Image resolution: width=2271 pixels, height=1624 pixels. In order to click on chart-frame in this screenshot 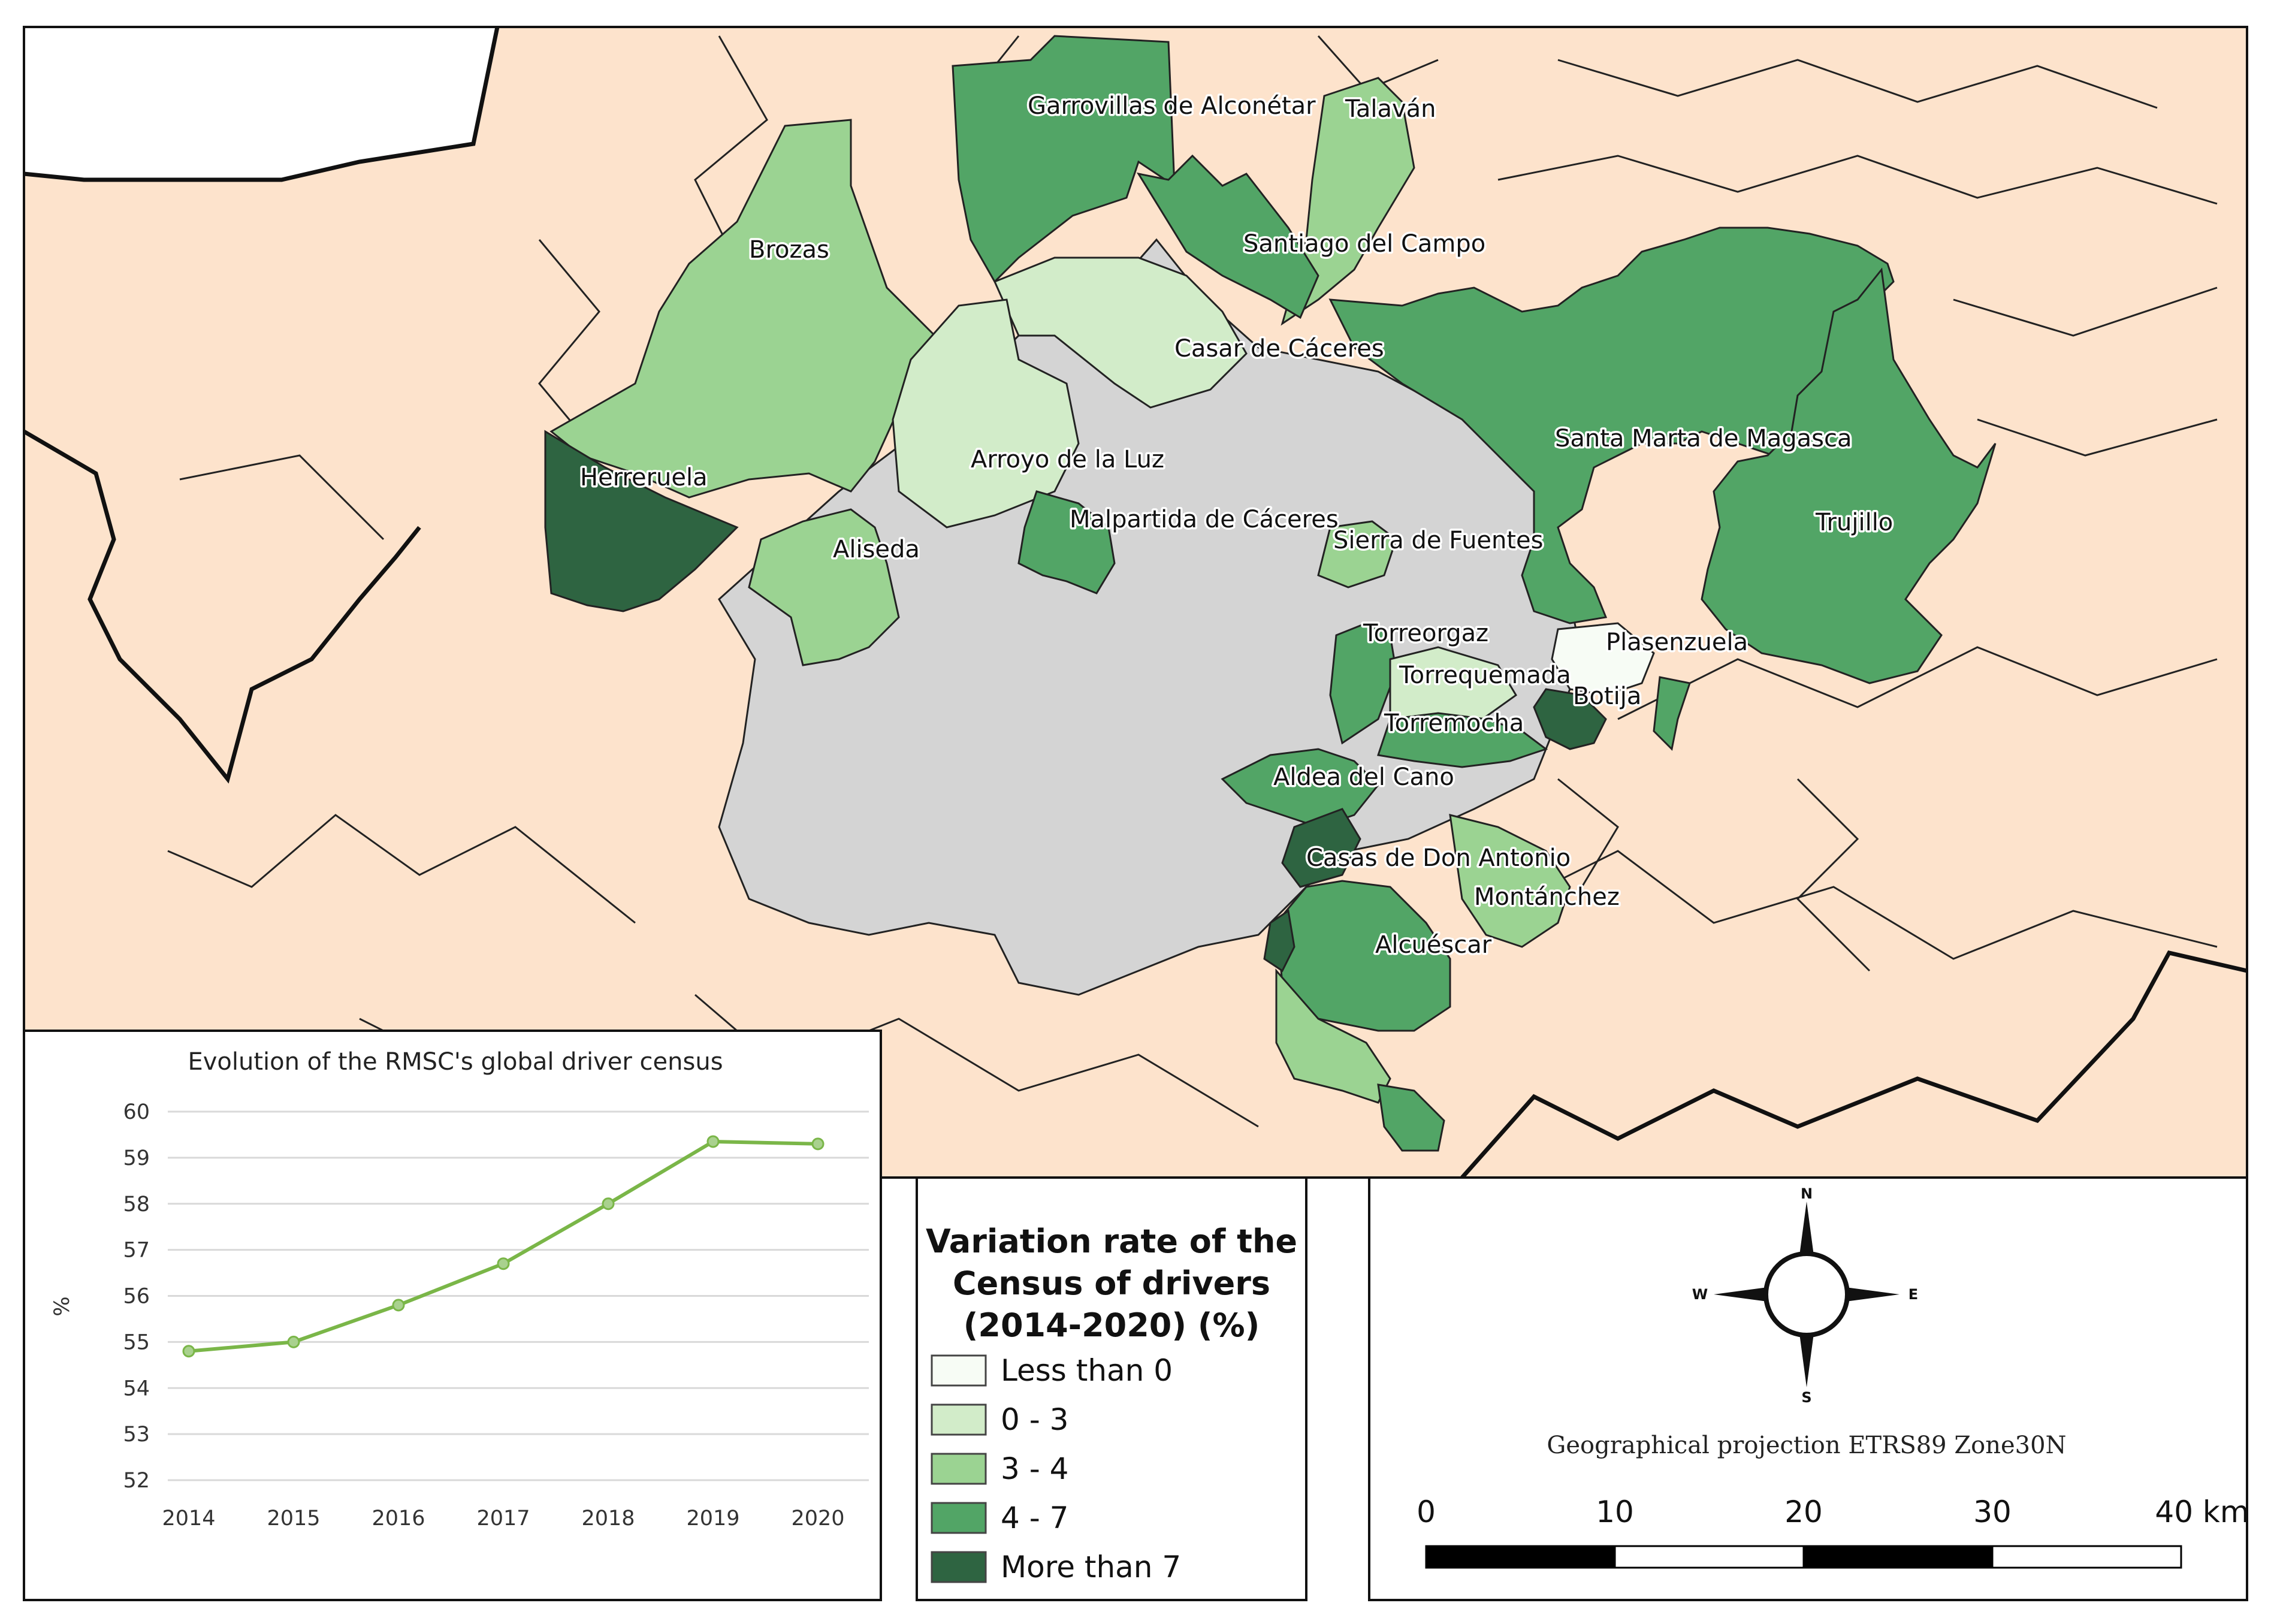, I will do `click(452, 1315)`.